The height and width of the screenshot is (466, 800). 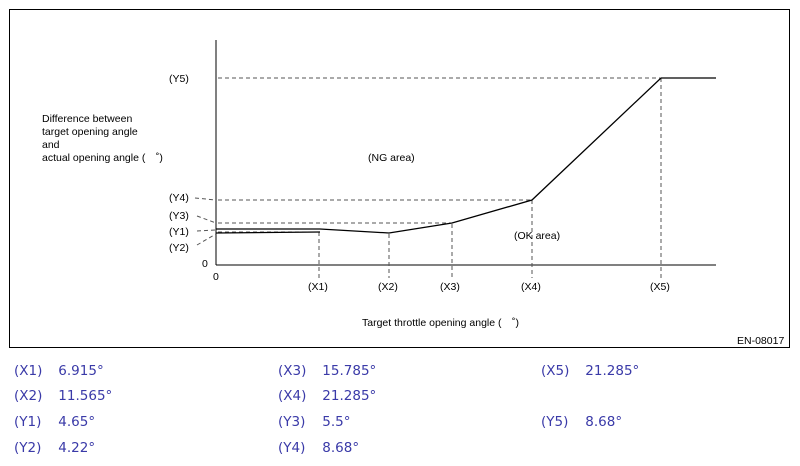 What do you see at coordinates (54, 422) in the screenshot?
I see `legend-y1: (Y1) 4.65°` at bounding box center [54, 422].